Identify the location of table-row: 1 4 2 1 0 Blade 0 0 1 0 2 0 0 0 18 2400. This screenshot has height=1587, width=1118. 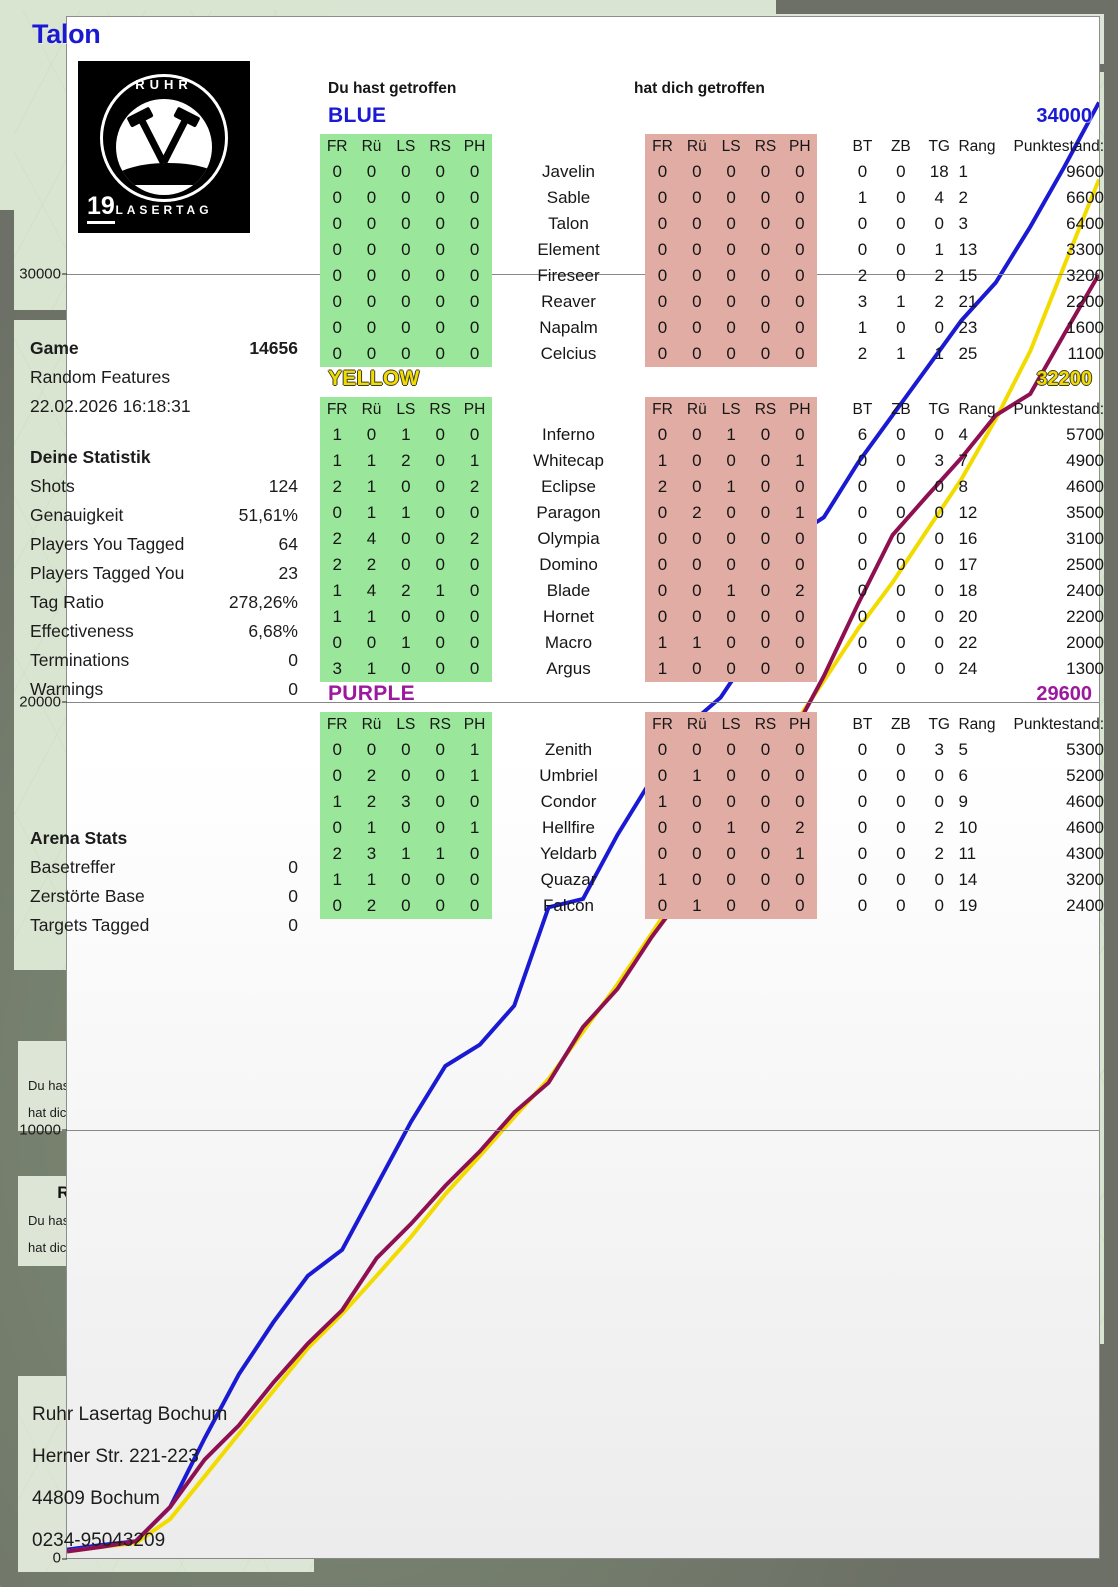
(712, 591).